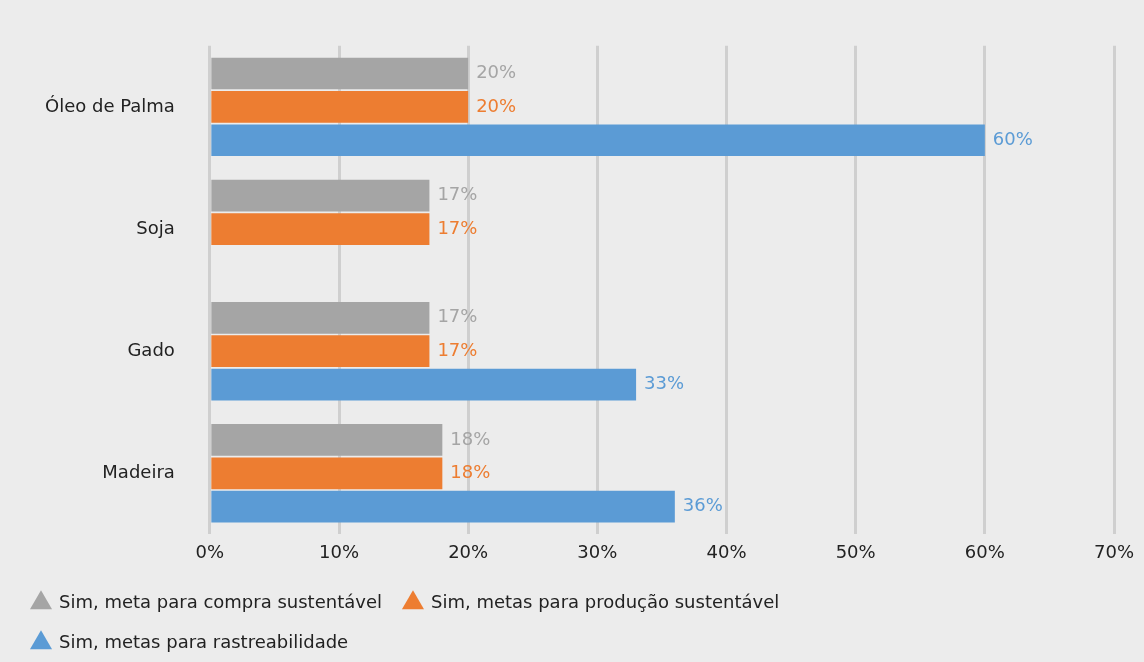 Image resolution: width=1144 pixels, height=662 pixels. What do you see at coordinates (984, 551) in the screenshot?
I see `x-tick-label: 60%` at bounding box center [984, 551].